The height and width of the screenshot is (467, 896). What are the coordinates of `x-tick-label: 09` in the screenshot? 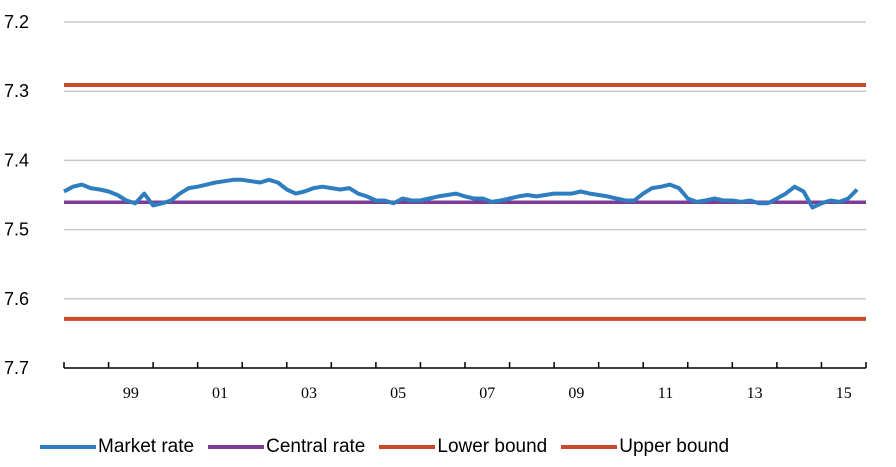 It's located at (576, 393).